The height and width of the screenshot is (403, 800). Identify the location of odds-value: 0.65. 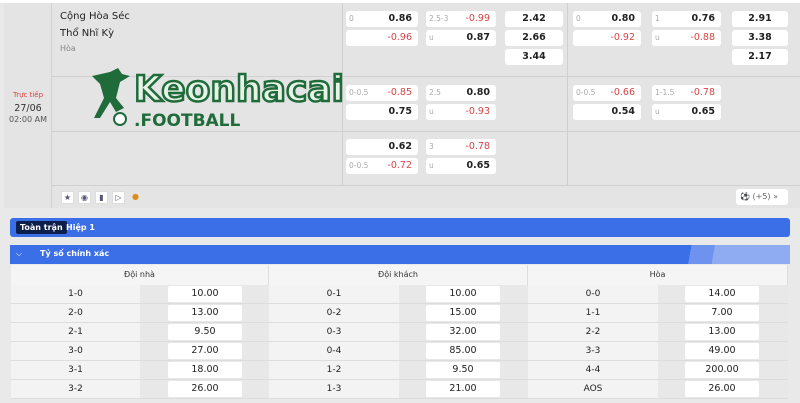
(478, 165).